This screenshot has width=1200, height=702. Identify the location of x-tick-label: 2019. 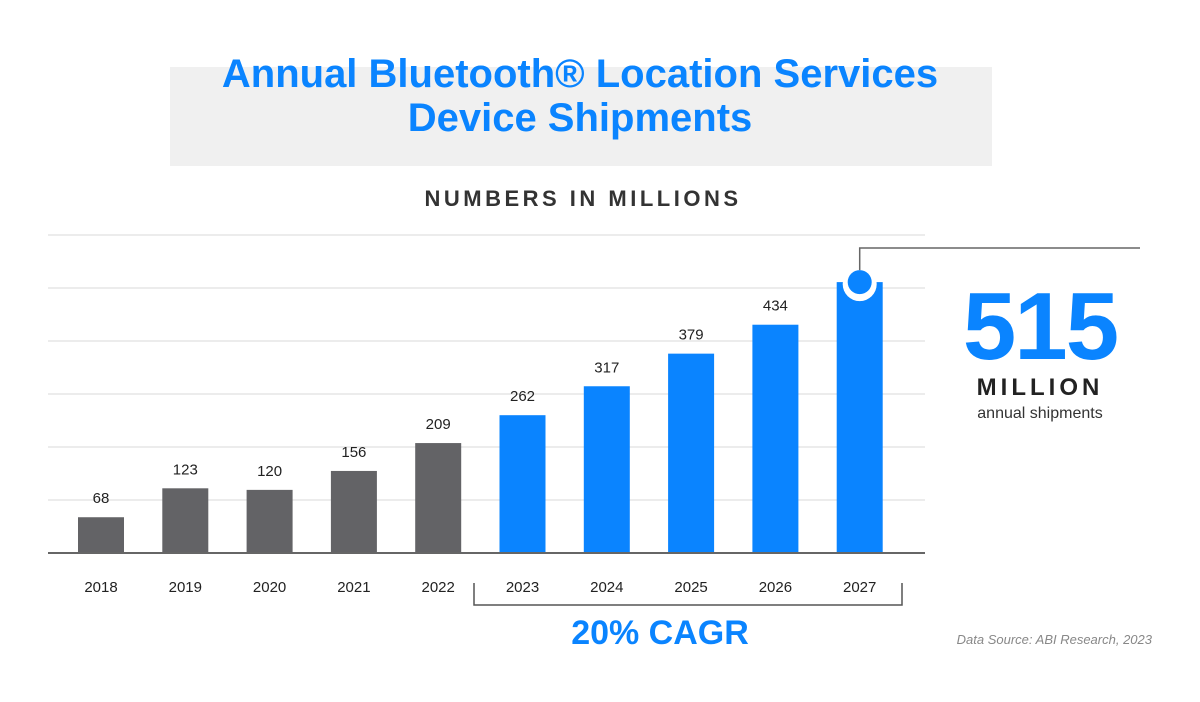
(185, 587).